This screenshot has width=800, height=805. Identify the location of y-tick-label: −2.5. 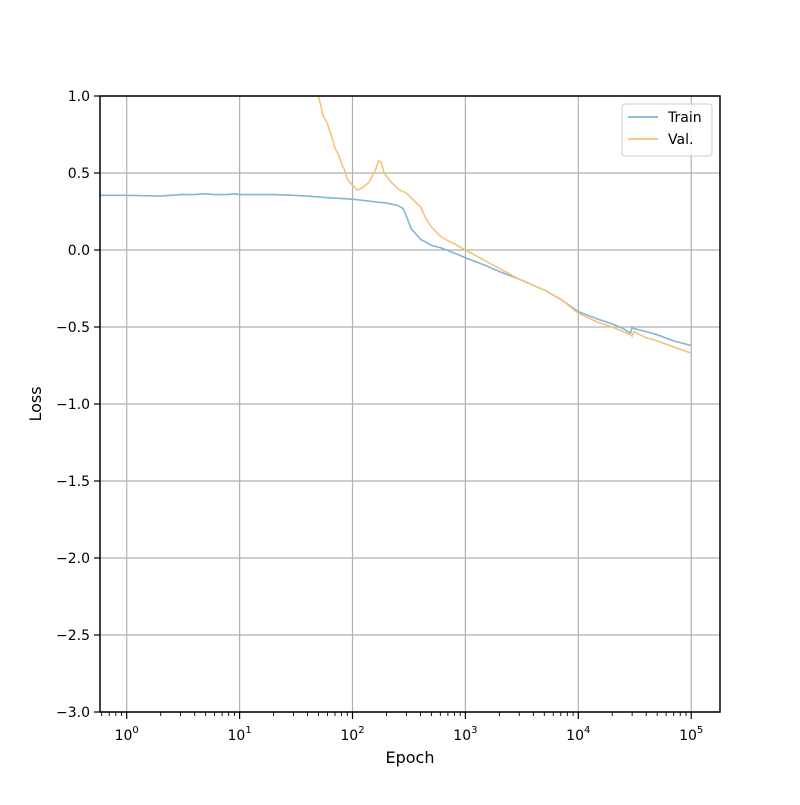
(73, 636).